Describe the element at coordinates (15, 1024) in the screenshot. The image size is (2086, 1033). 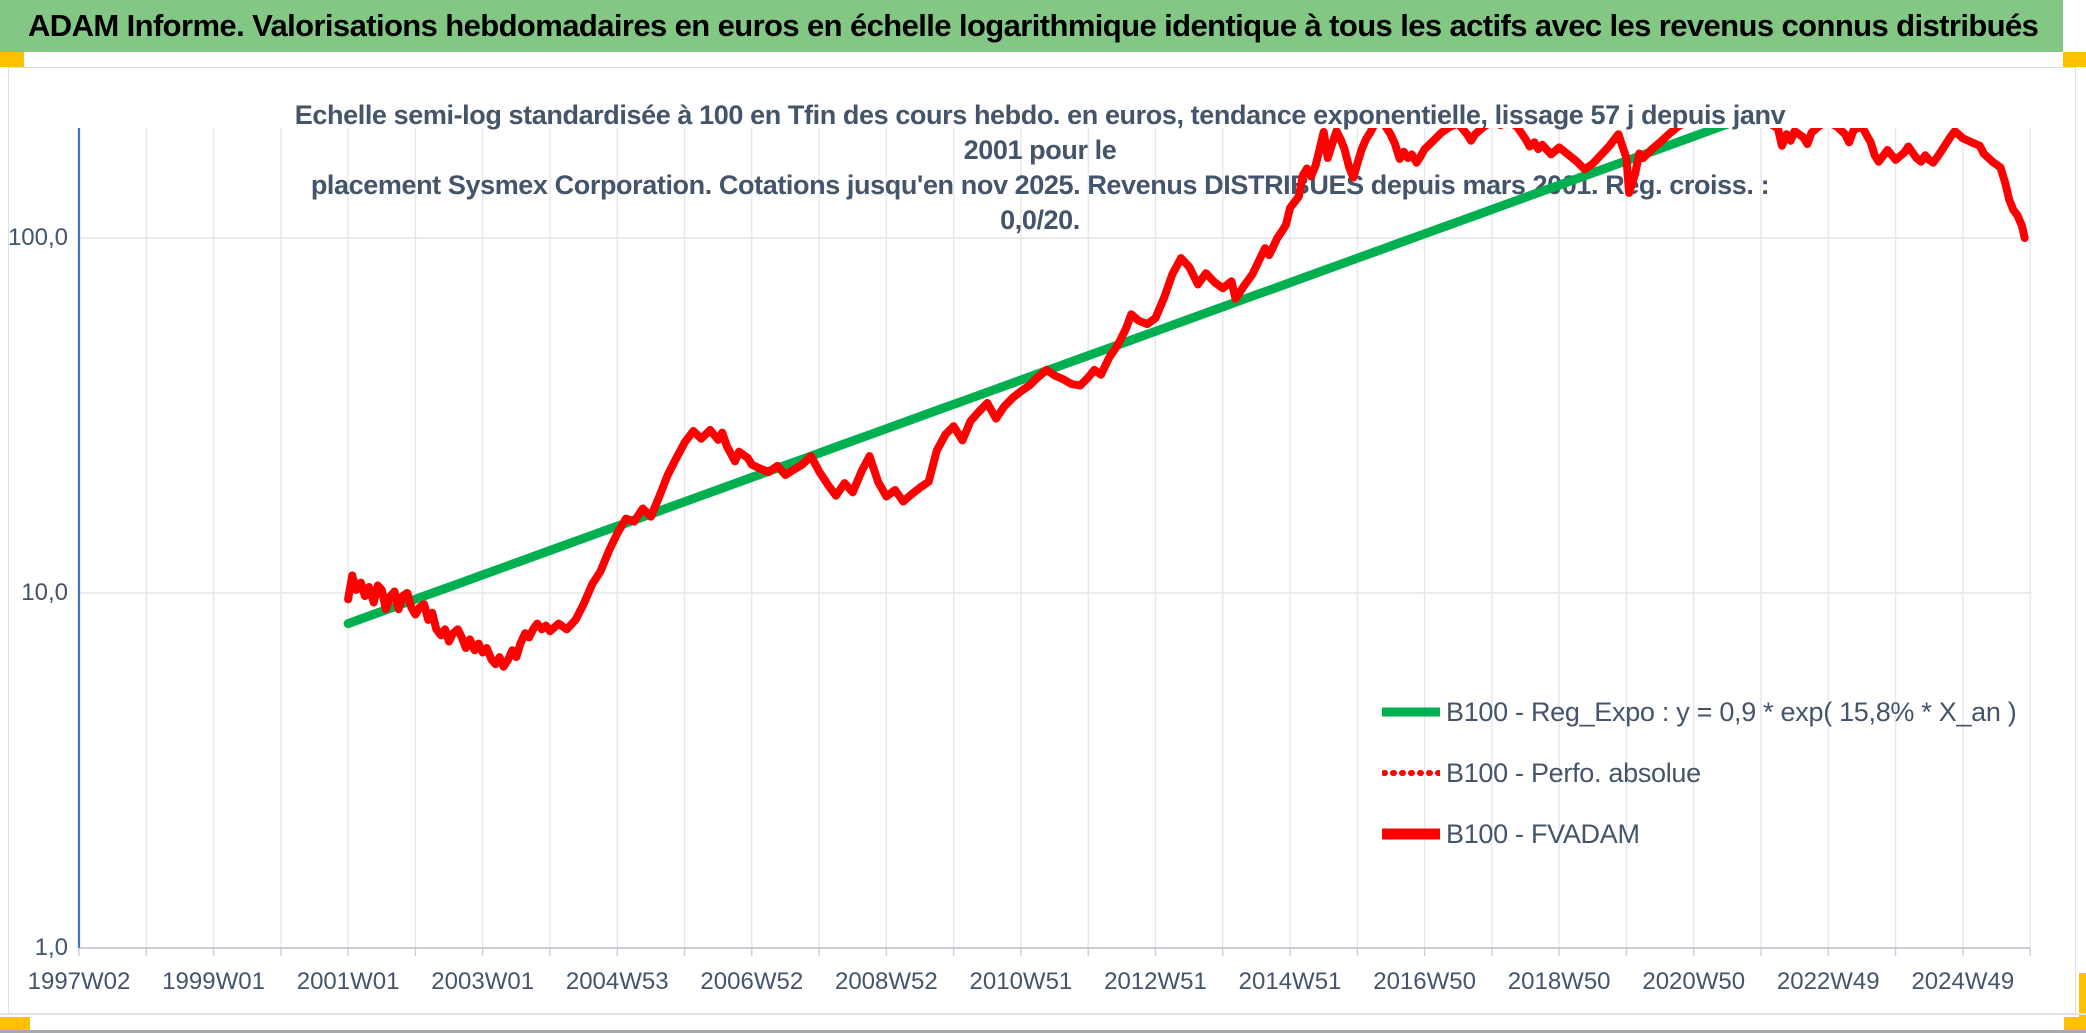
I see `accent-square-bottom-left` at that location.